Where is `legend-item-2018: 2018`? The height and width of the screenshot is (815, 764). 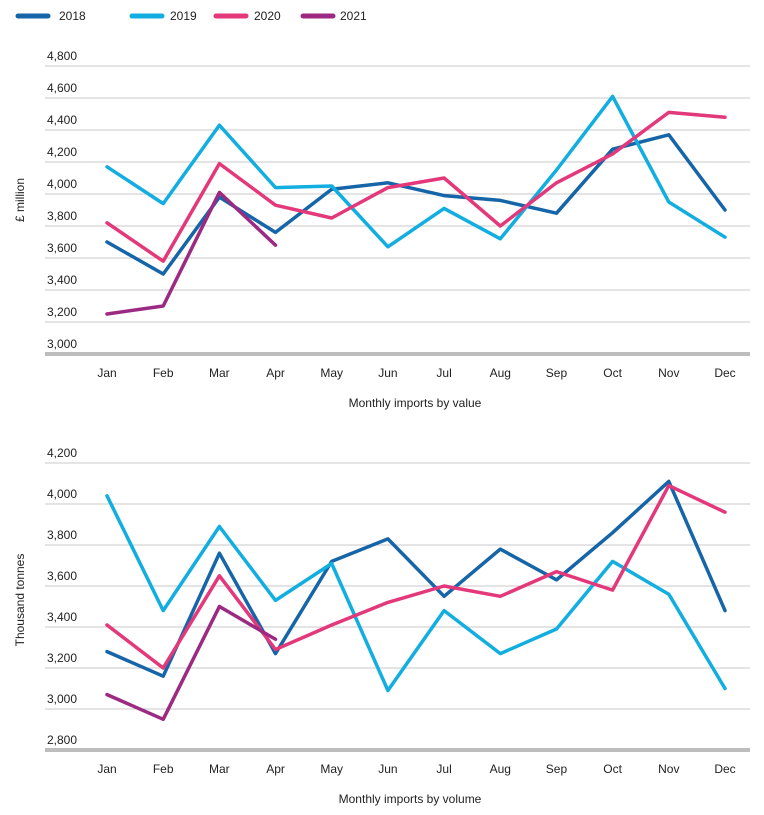 legend-item-2018: 2018 is located at coordinates (50, 16).